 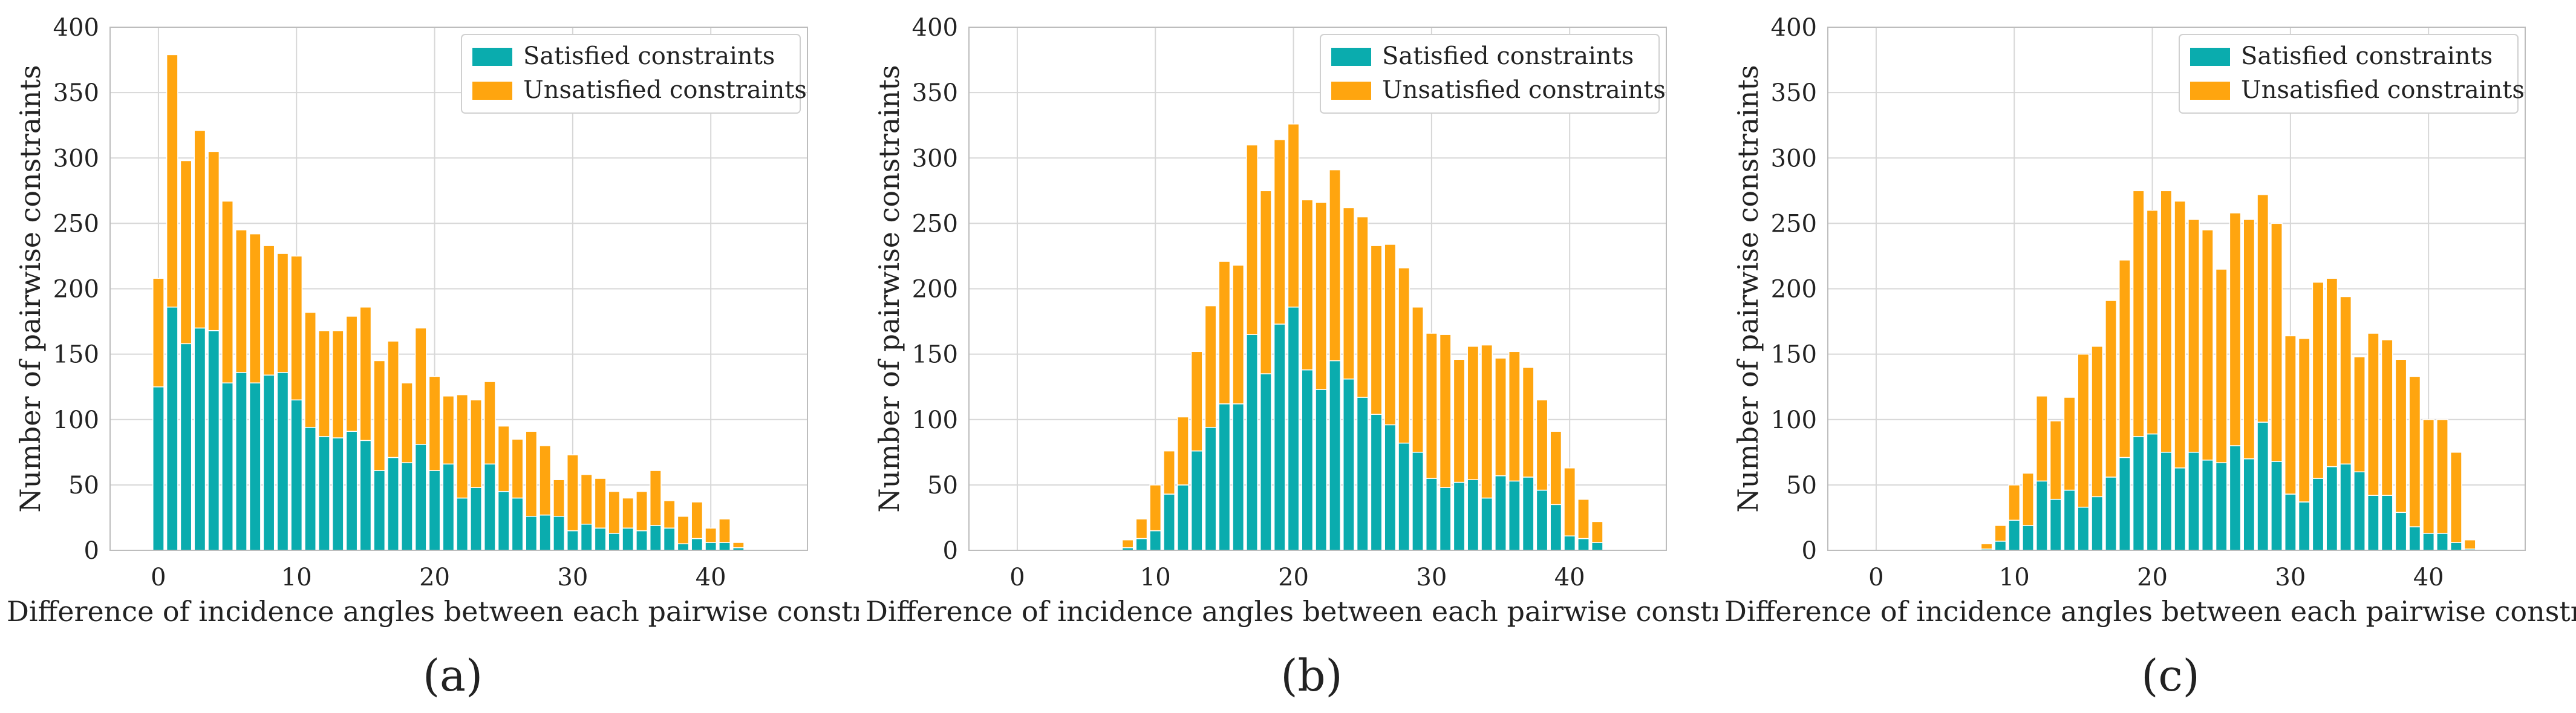 What do you see at coordinates (942, 486) in the screenshot?
I see `y-tick-label: 50` at bounding box center [942, 486].